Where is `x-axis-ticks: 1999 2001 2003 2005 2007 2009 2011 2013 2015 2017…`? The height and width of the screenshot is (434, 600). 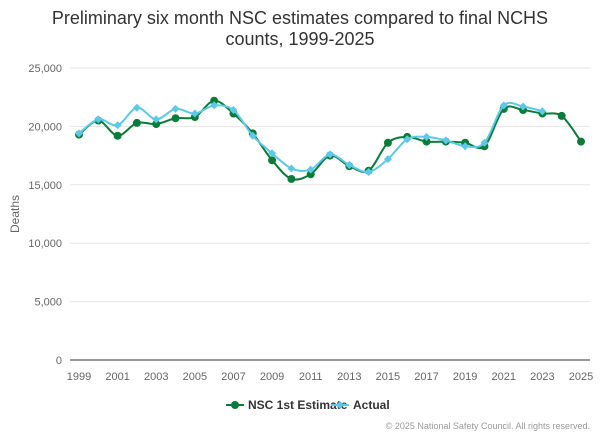
x-axis-ticks: 1999 2001 2003 2005 2007 2009 2011 2013 2015 2017… is located at coordinates (330, 377).